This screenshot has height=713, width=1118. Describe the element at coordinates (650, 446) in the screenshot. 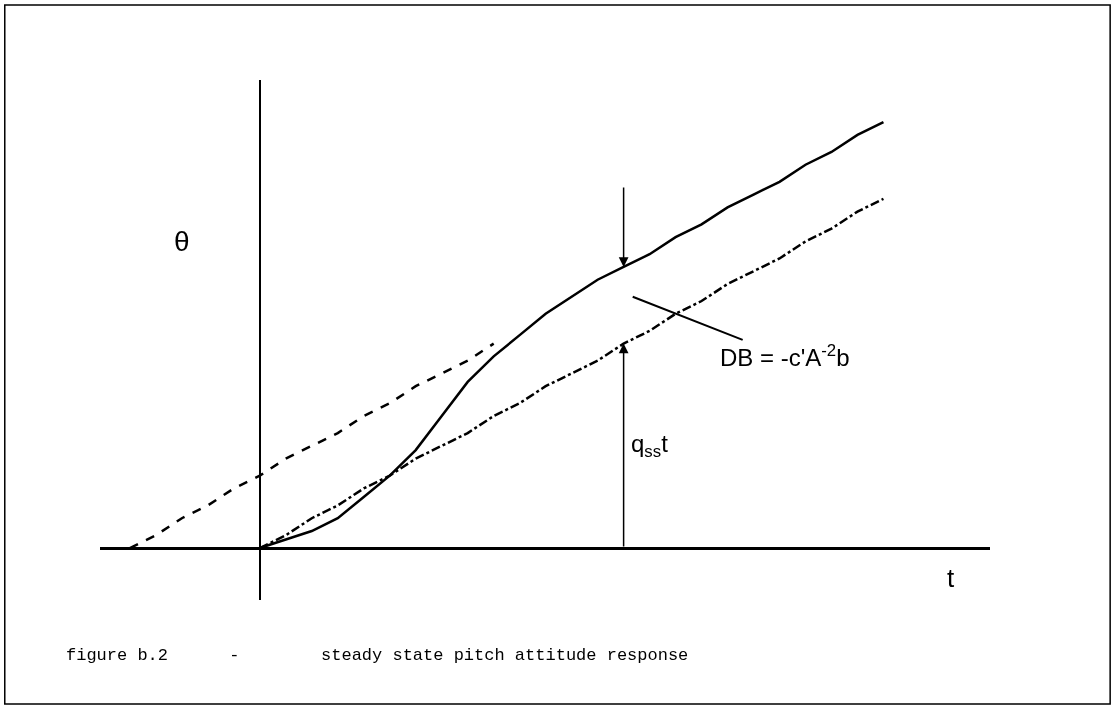

I see `annotation: q$_{ss}$t` at that location.